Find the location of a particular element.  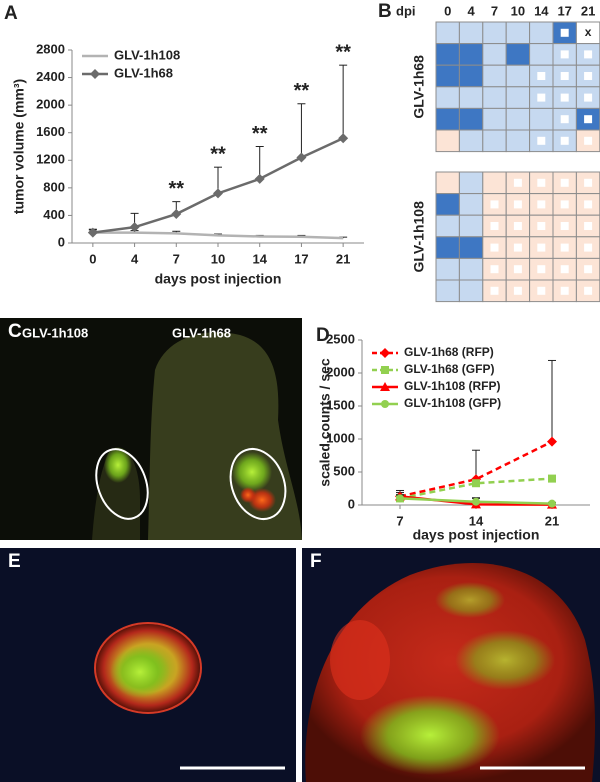

panel-label: D is located at coordinates (323, 335).